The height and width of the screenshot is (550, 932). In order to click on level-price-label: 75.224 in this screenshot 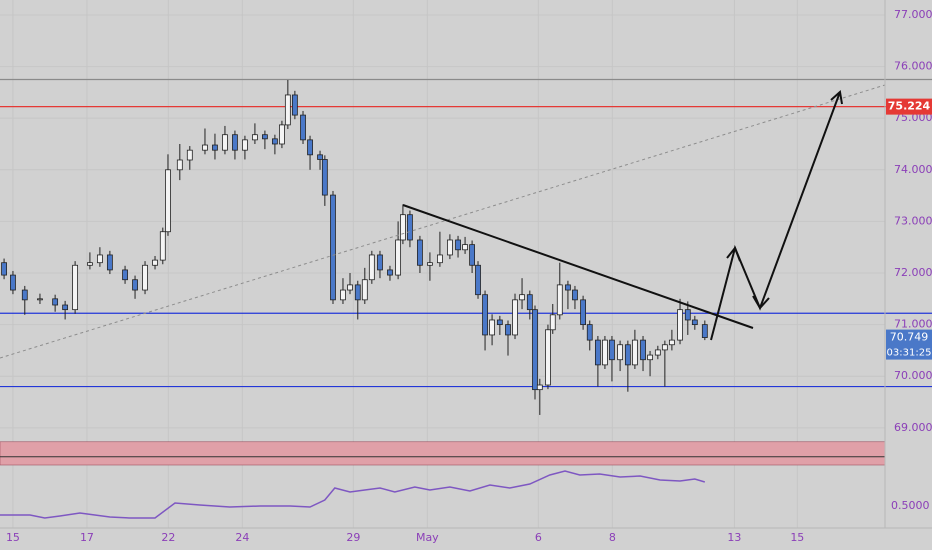, I will do `click(909, 106)`.